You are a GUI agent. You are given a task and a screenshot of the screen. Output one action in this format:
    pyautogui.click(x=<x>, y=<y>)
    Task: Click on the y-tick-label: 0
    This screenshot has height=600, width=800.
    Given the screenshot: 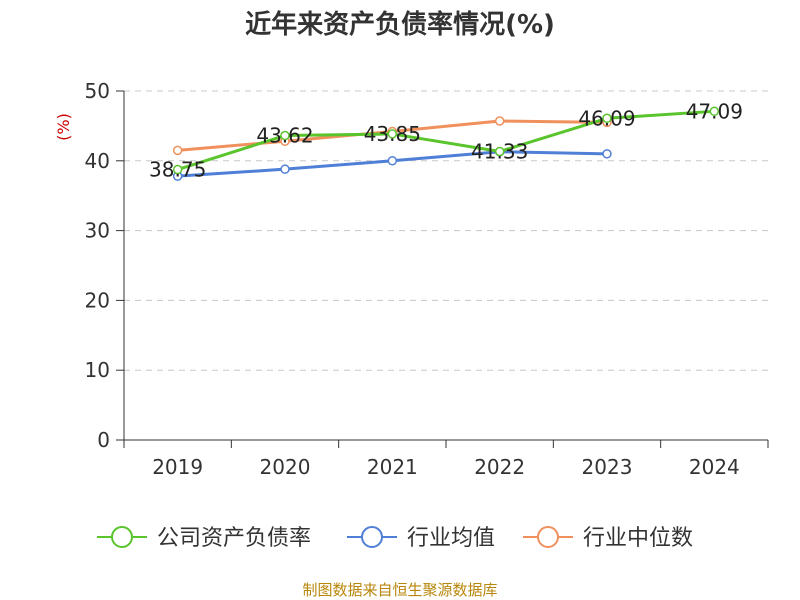 What is the action you would take?
    pyautogui.click(x=103, y=440)
    